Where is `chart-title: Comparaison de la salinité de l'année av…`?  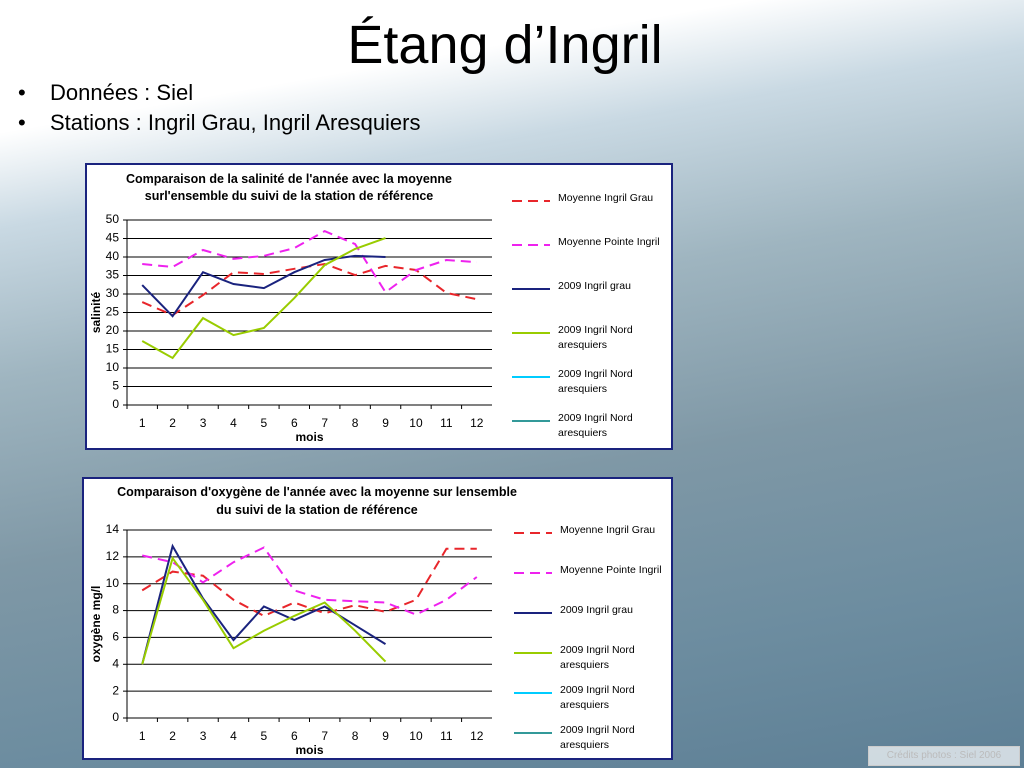 chart-title: Comparaison de la salinité de l'année av… is located at coordinates (289, 179).